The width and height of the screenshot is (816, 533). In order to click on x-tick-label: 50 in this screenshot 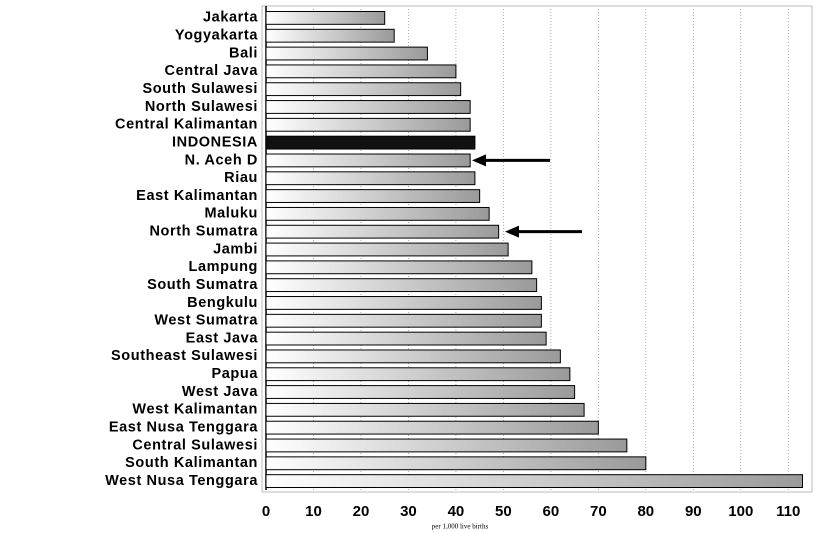, I will do `click(503, 511)`.